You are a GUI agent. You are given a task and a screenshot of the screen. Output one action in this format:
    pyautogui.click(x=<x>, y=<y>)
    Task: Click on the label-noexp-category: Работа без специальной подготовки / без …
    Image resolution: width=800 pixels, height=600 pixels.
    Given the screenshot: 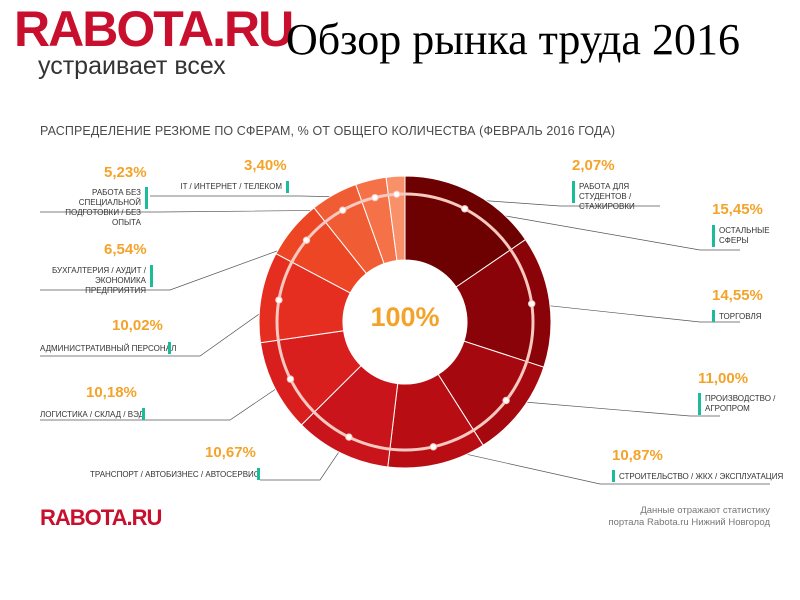 What is the action you would take?
    pyautogui.click(x=103, y=207)
    